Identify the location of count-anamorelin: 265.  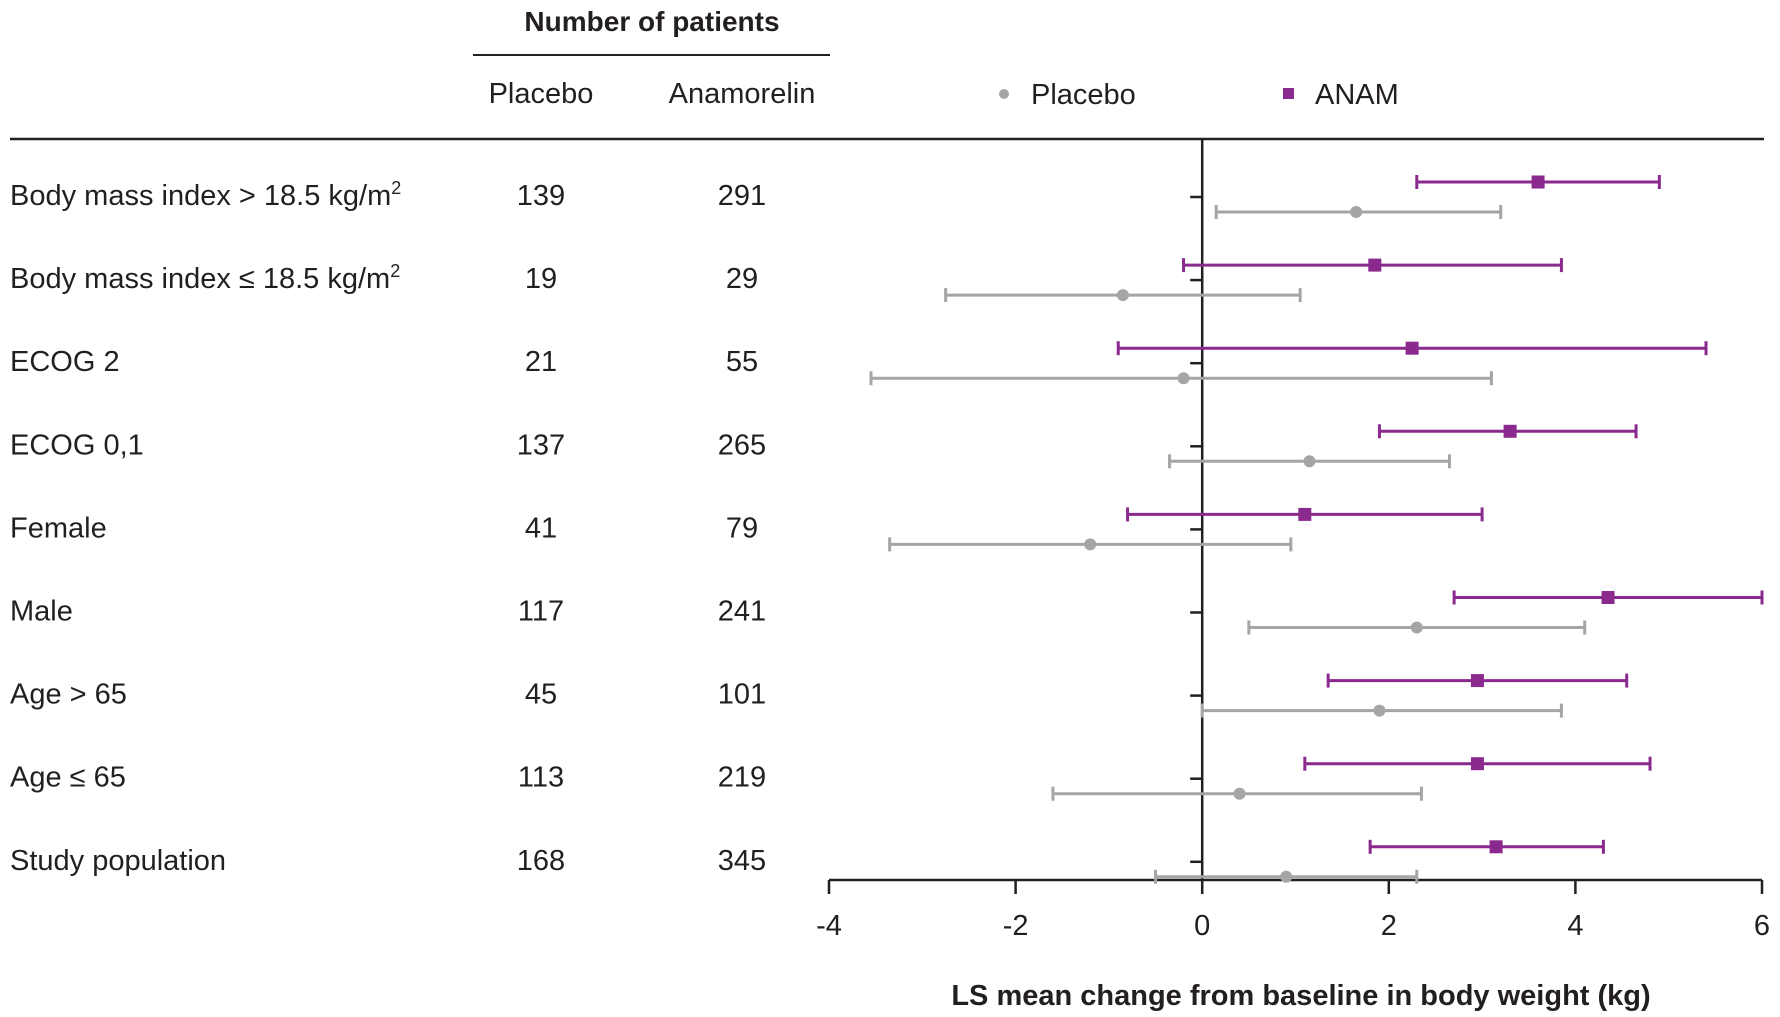
(742, 445).